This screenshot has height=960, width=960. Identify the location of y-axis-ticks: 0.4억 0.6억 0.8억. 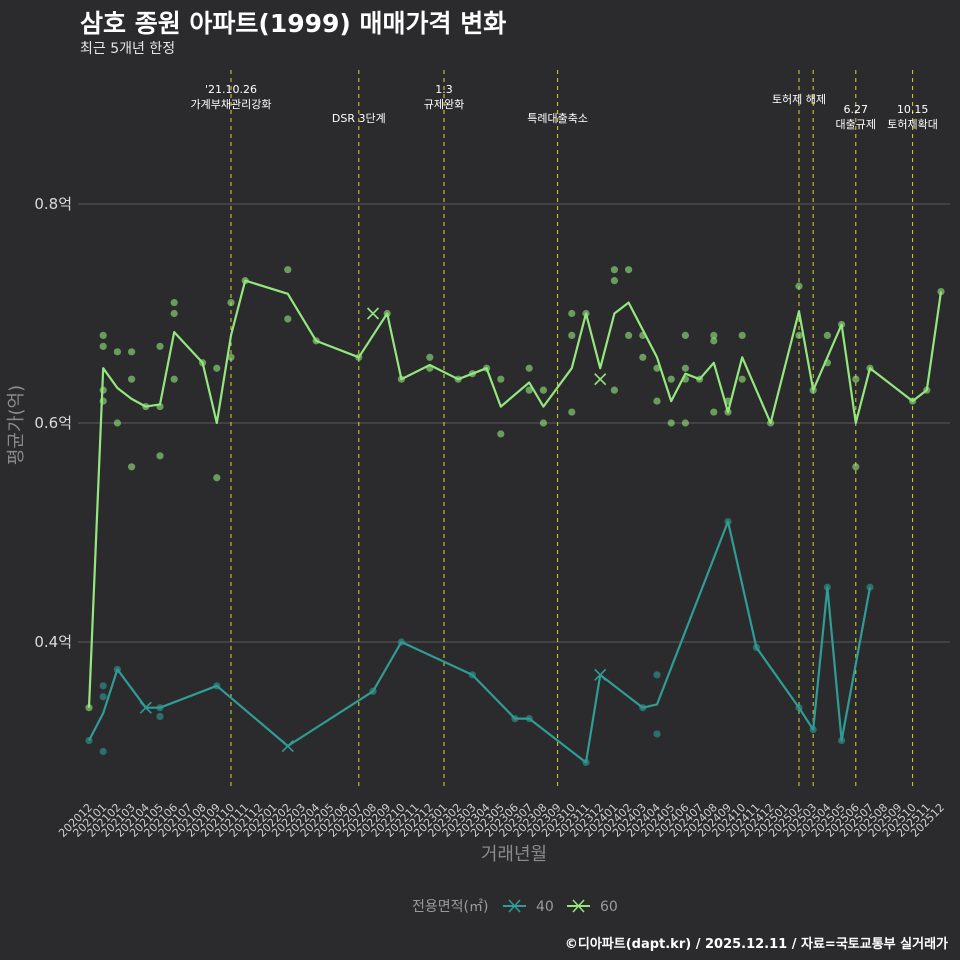
(53, 423).